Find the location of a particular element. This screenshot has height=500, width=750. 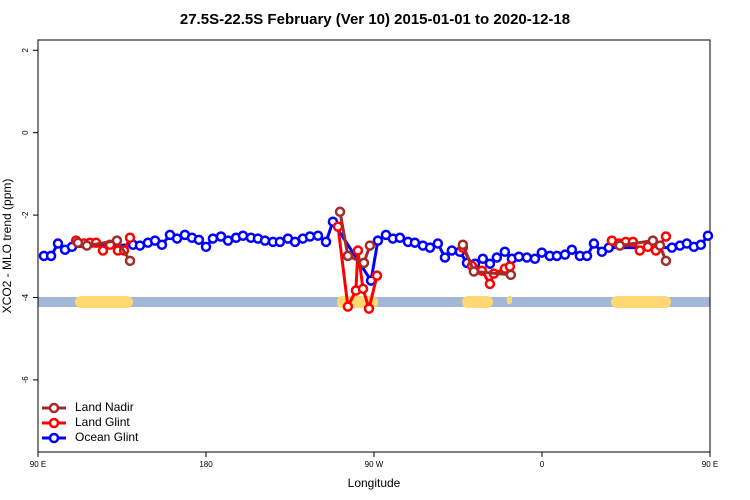

y-axis-label: XCO2 - MLO trend (ppm) is located at coordinates (7, 246).